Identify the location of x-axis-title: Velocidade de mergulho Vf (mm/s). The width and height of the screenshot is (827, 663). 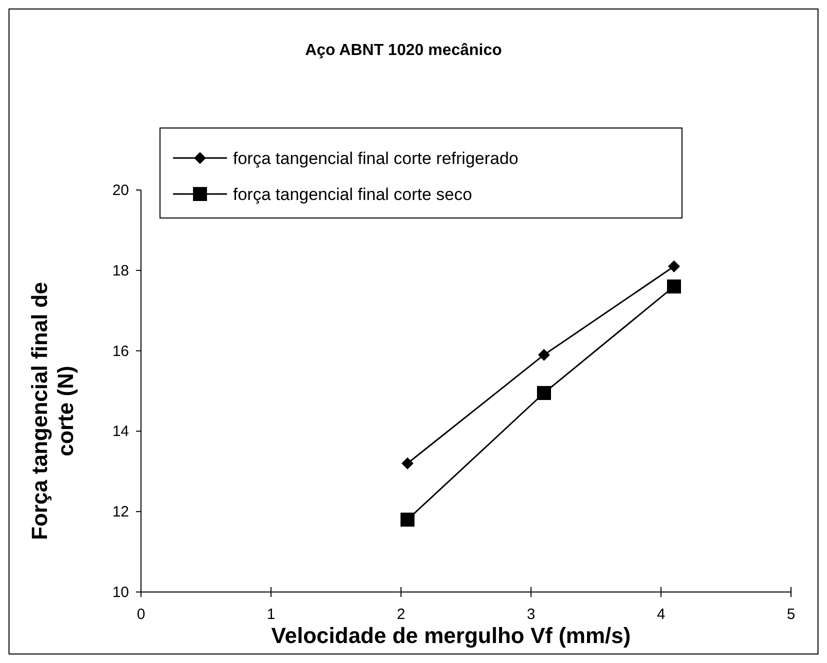
(451, 635).